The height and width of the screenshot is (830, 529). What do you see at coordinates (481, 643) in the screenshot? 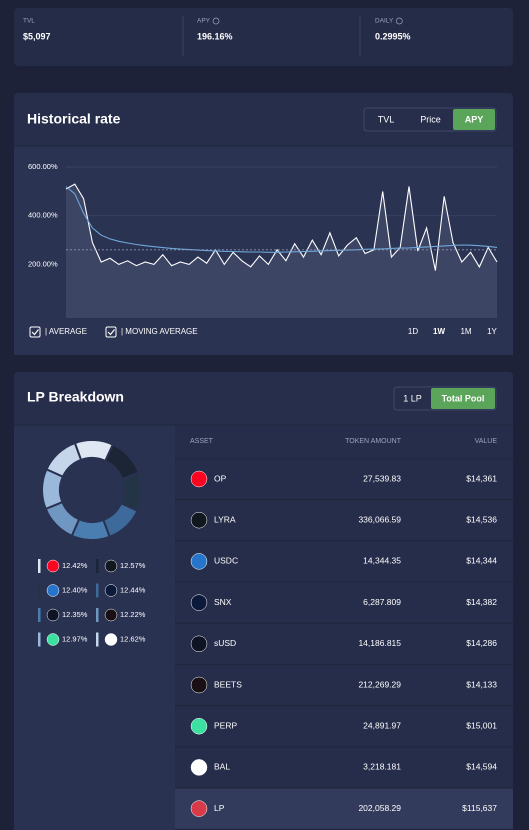
I see `cell: $14,286` at bounding box center [481, 643].